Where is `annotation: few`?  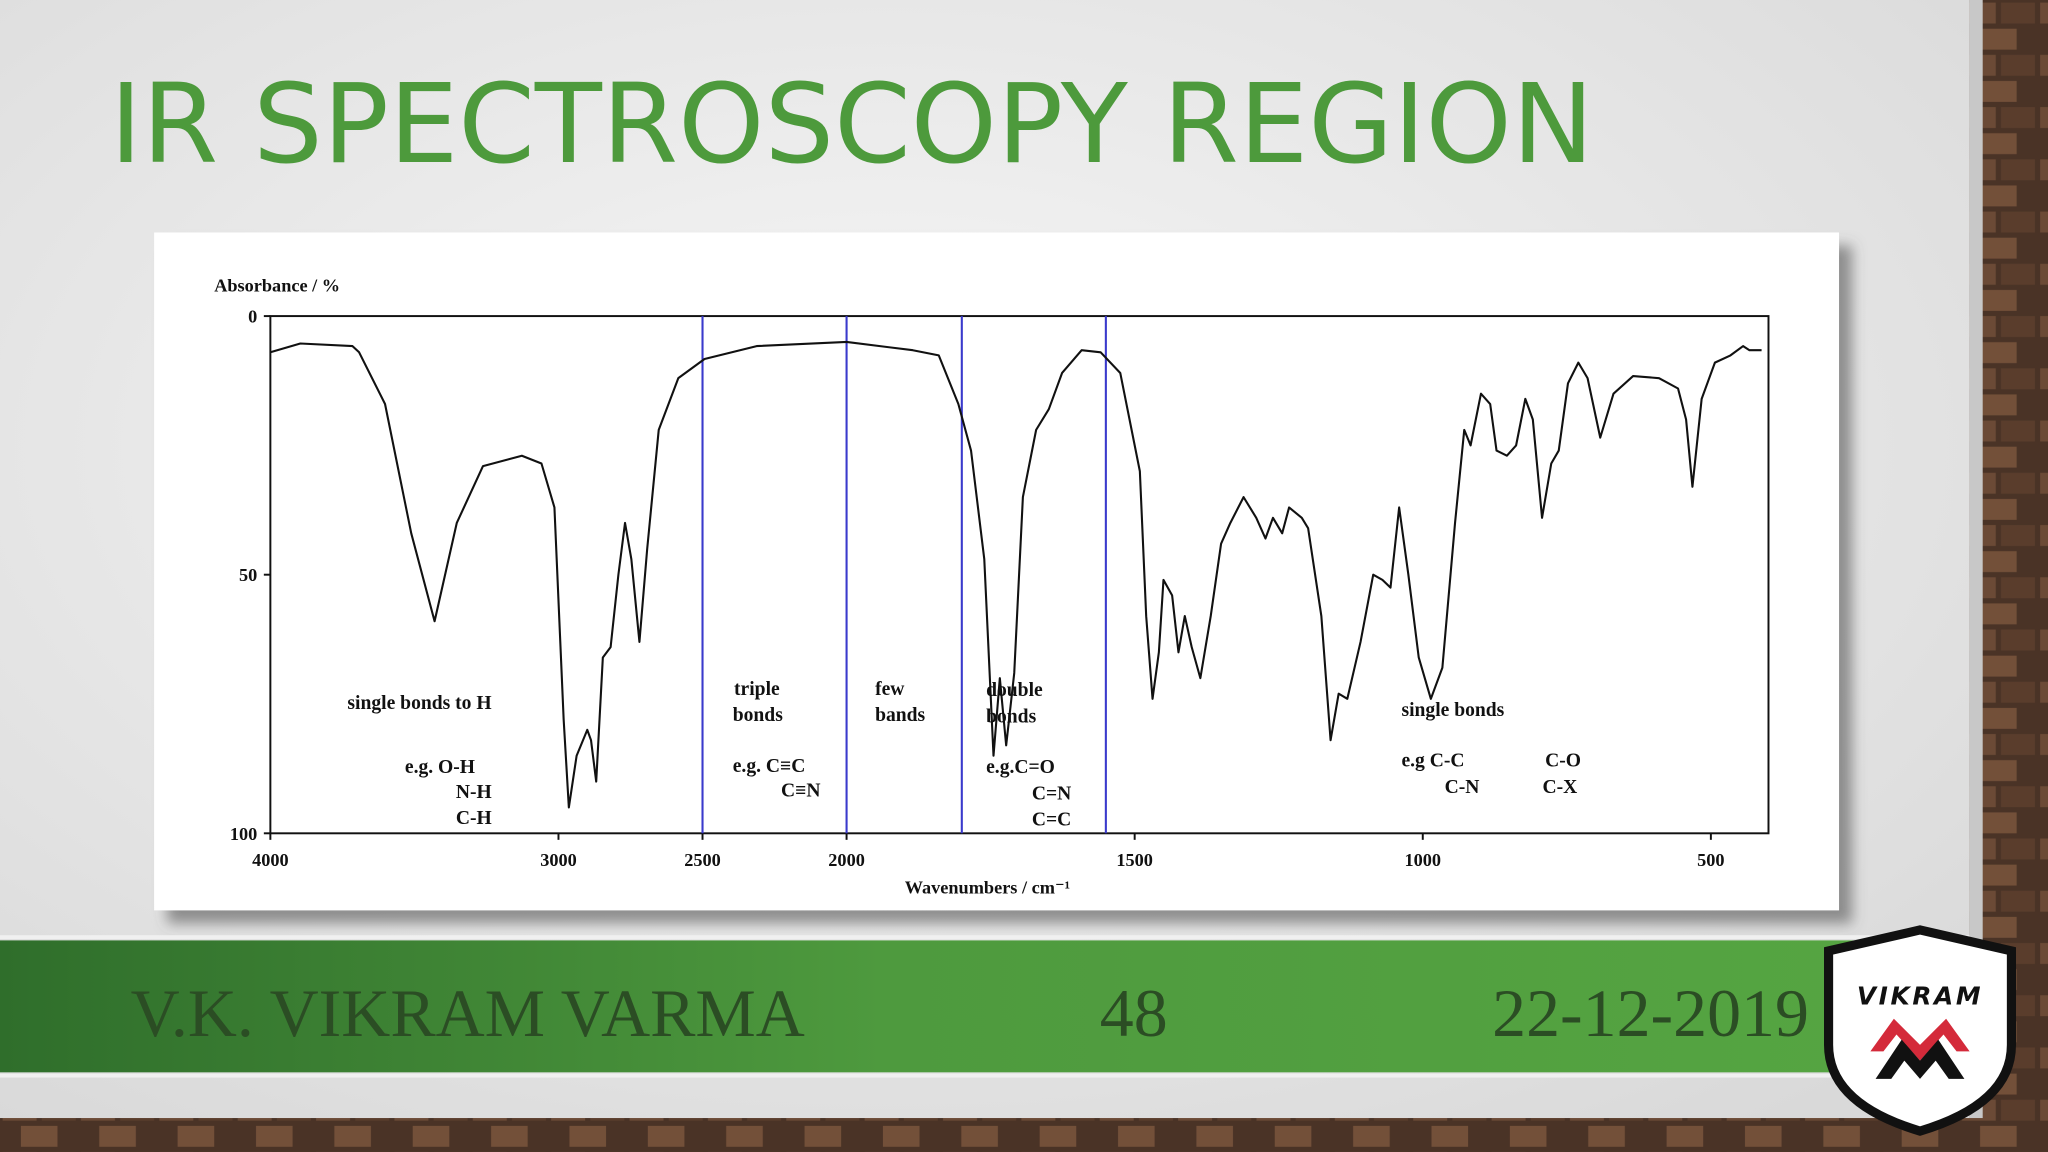 annotation: few is located at coordinates (890, 689).